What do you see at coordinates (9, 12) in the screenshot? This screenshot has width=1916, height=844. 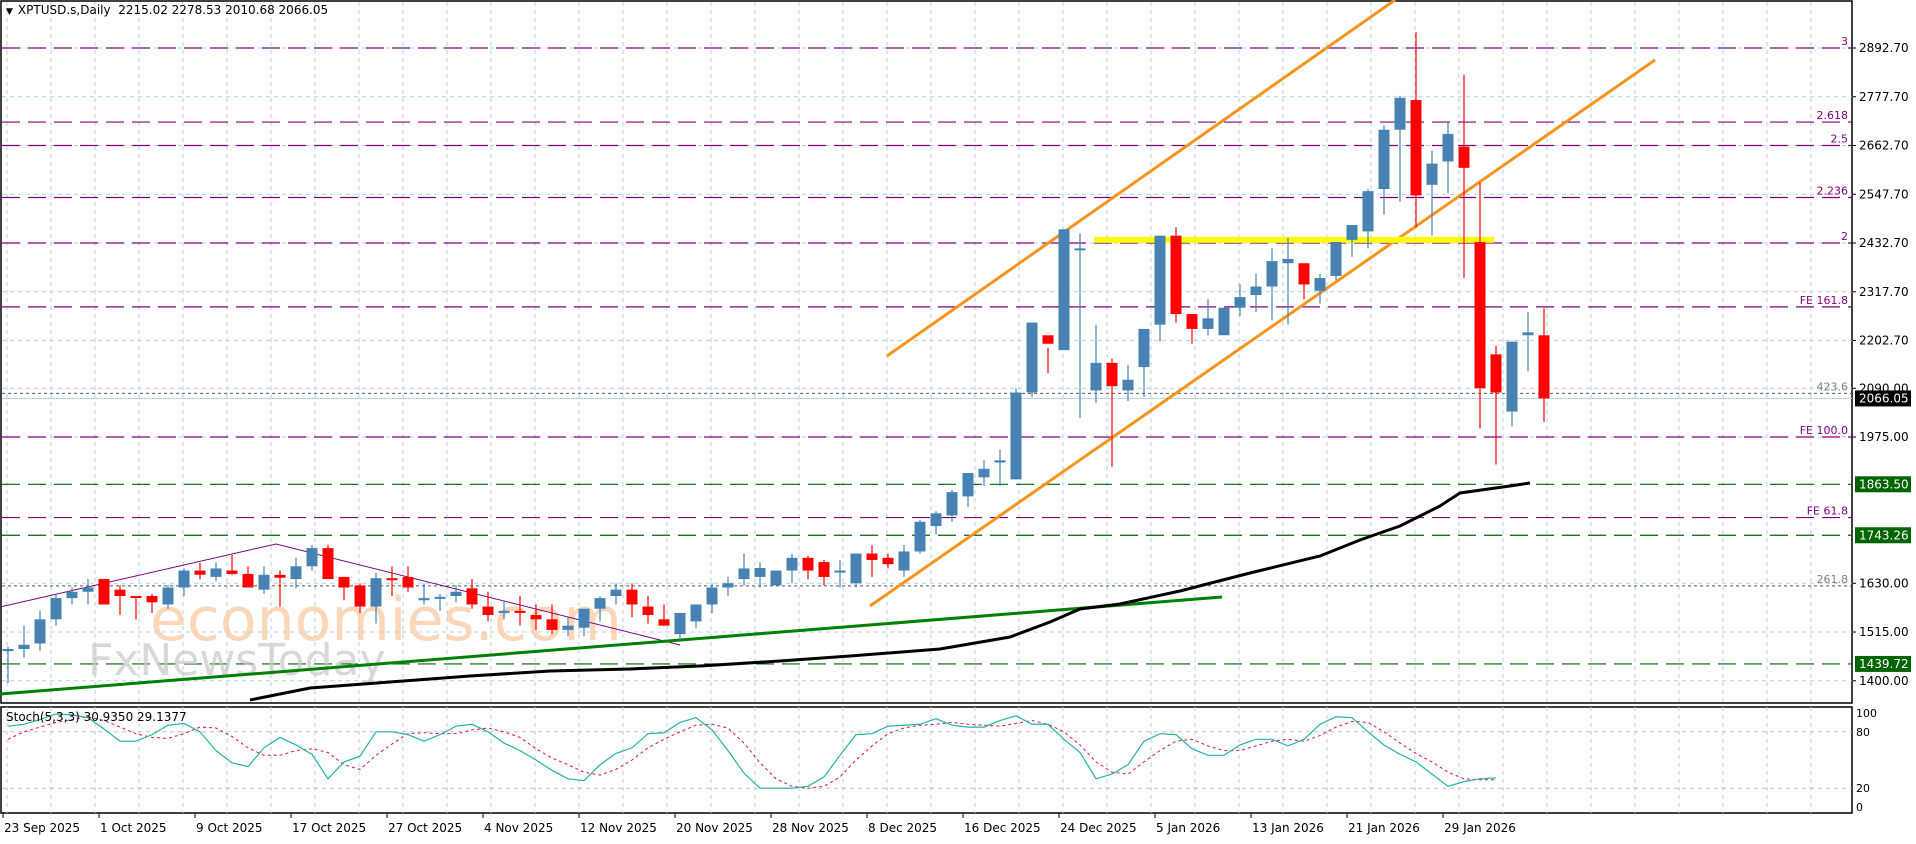 I see `triangle-down-icon: ▼` at bounding box center [9, 12].